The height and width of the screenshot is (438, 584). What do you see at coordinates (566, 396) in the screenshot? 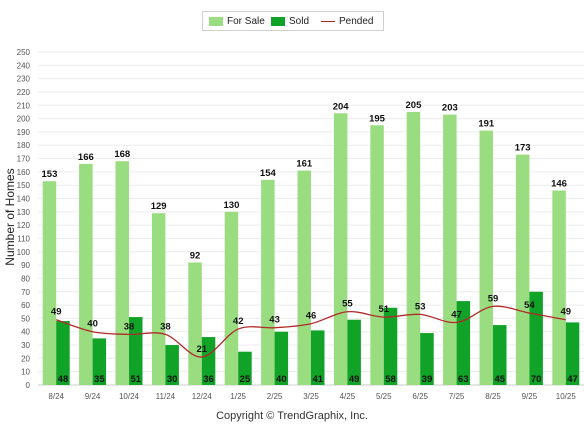
I see `x-tick-label: 10/25` at bounding box center [566, 396].